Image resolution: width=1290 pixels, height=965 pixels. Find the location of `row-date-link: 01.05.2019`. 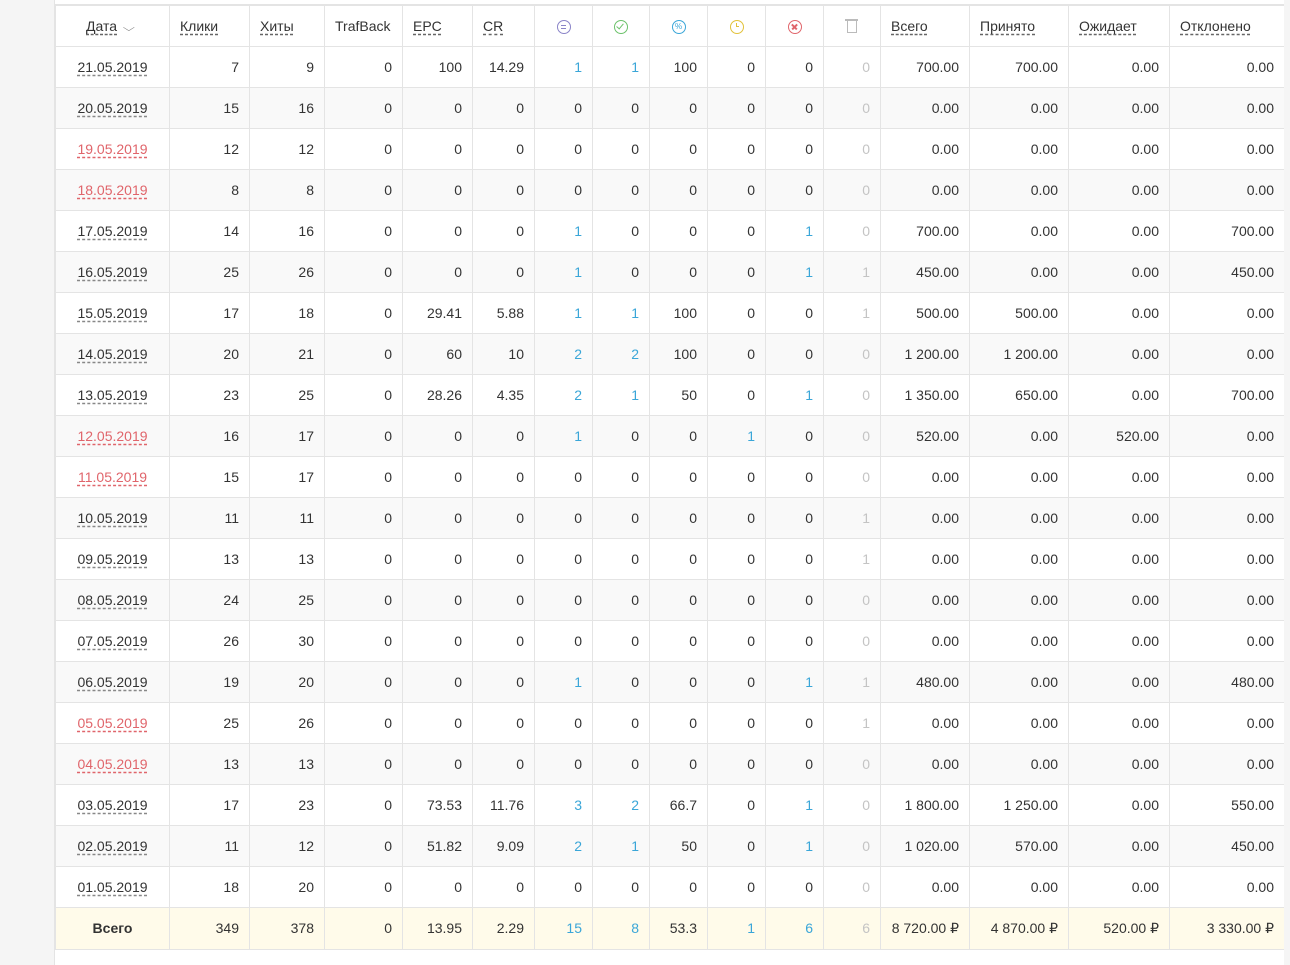

row-date-link: 01.05.2019 is located at coordinates (112, 886).